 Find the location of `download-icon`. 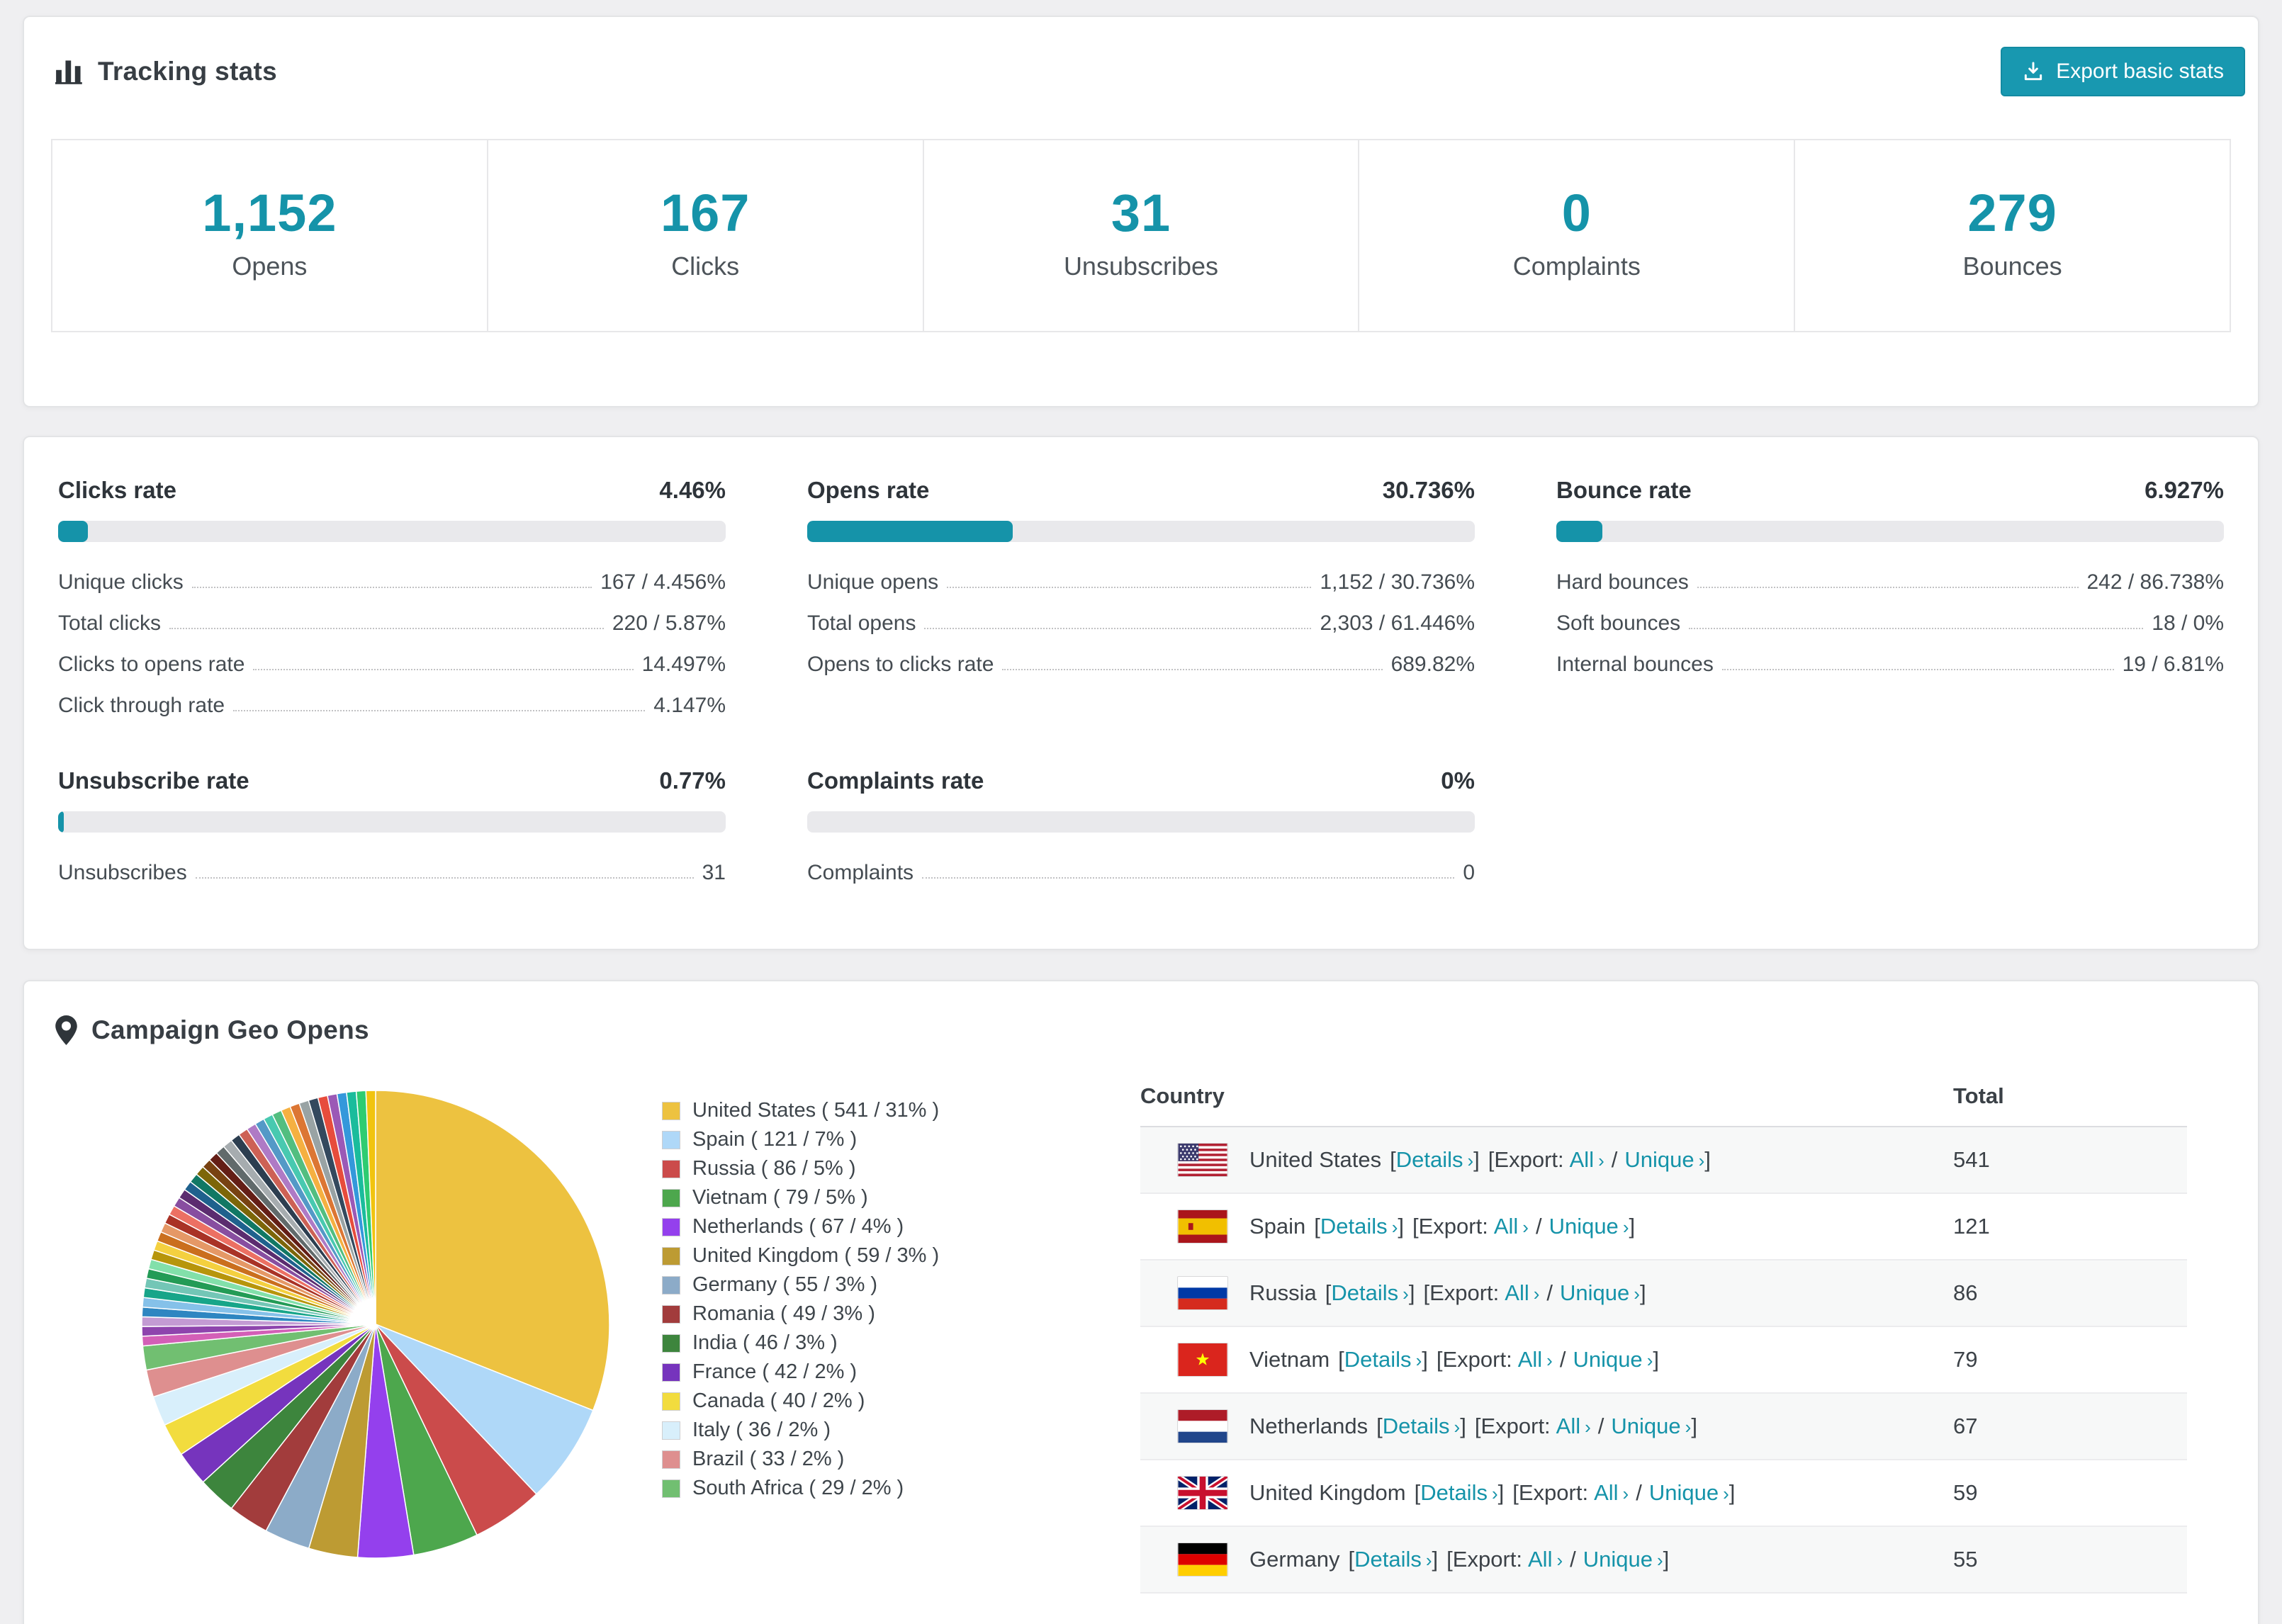

download-icon is located at coordinates (2034, 72).